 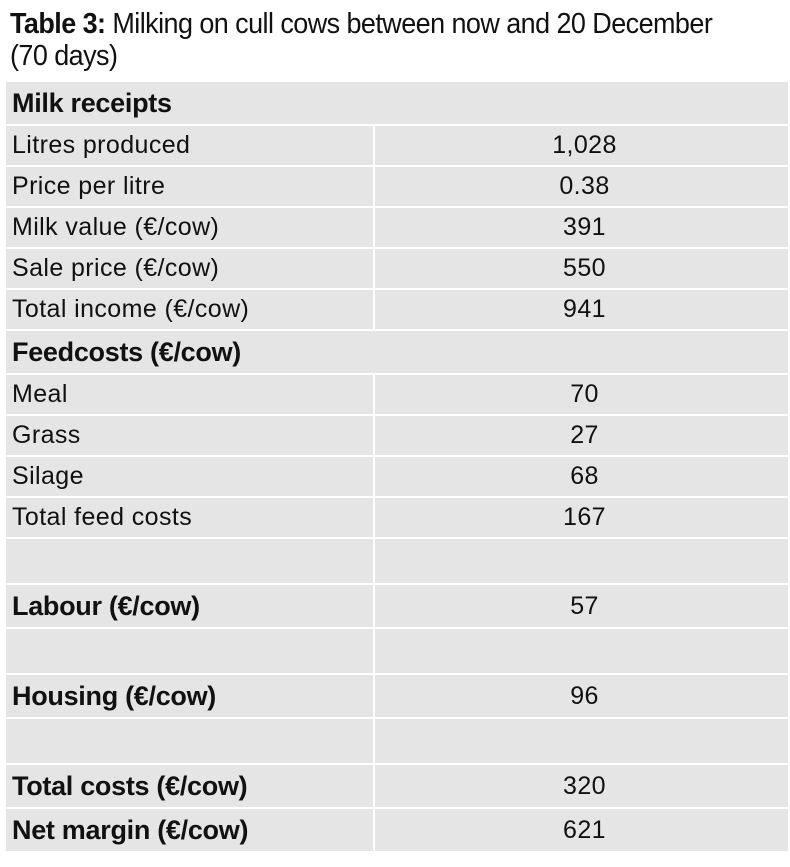 I want to click on row-value: 27, so click(x=581, y=435).